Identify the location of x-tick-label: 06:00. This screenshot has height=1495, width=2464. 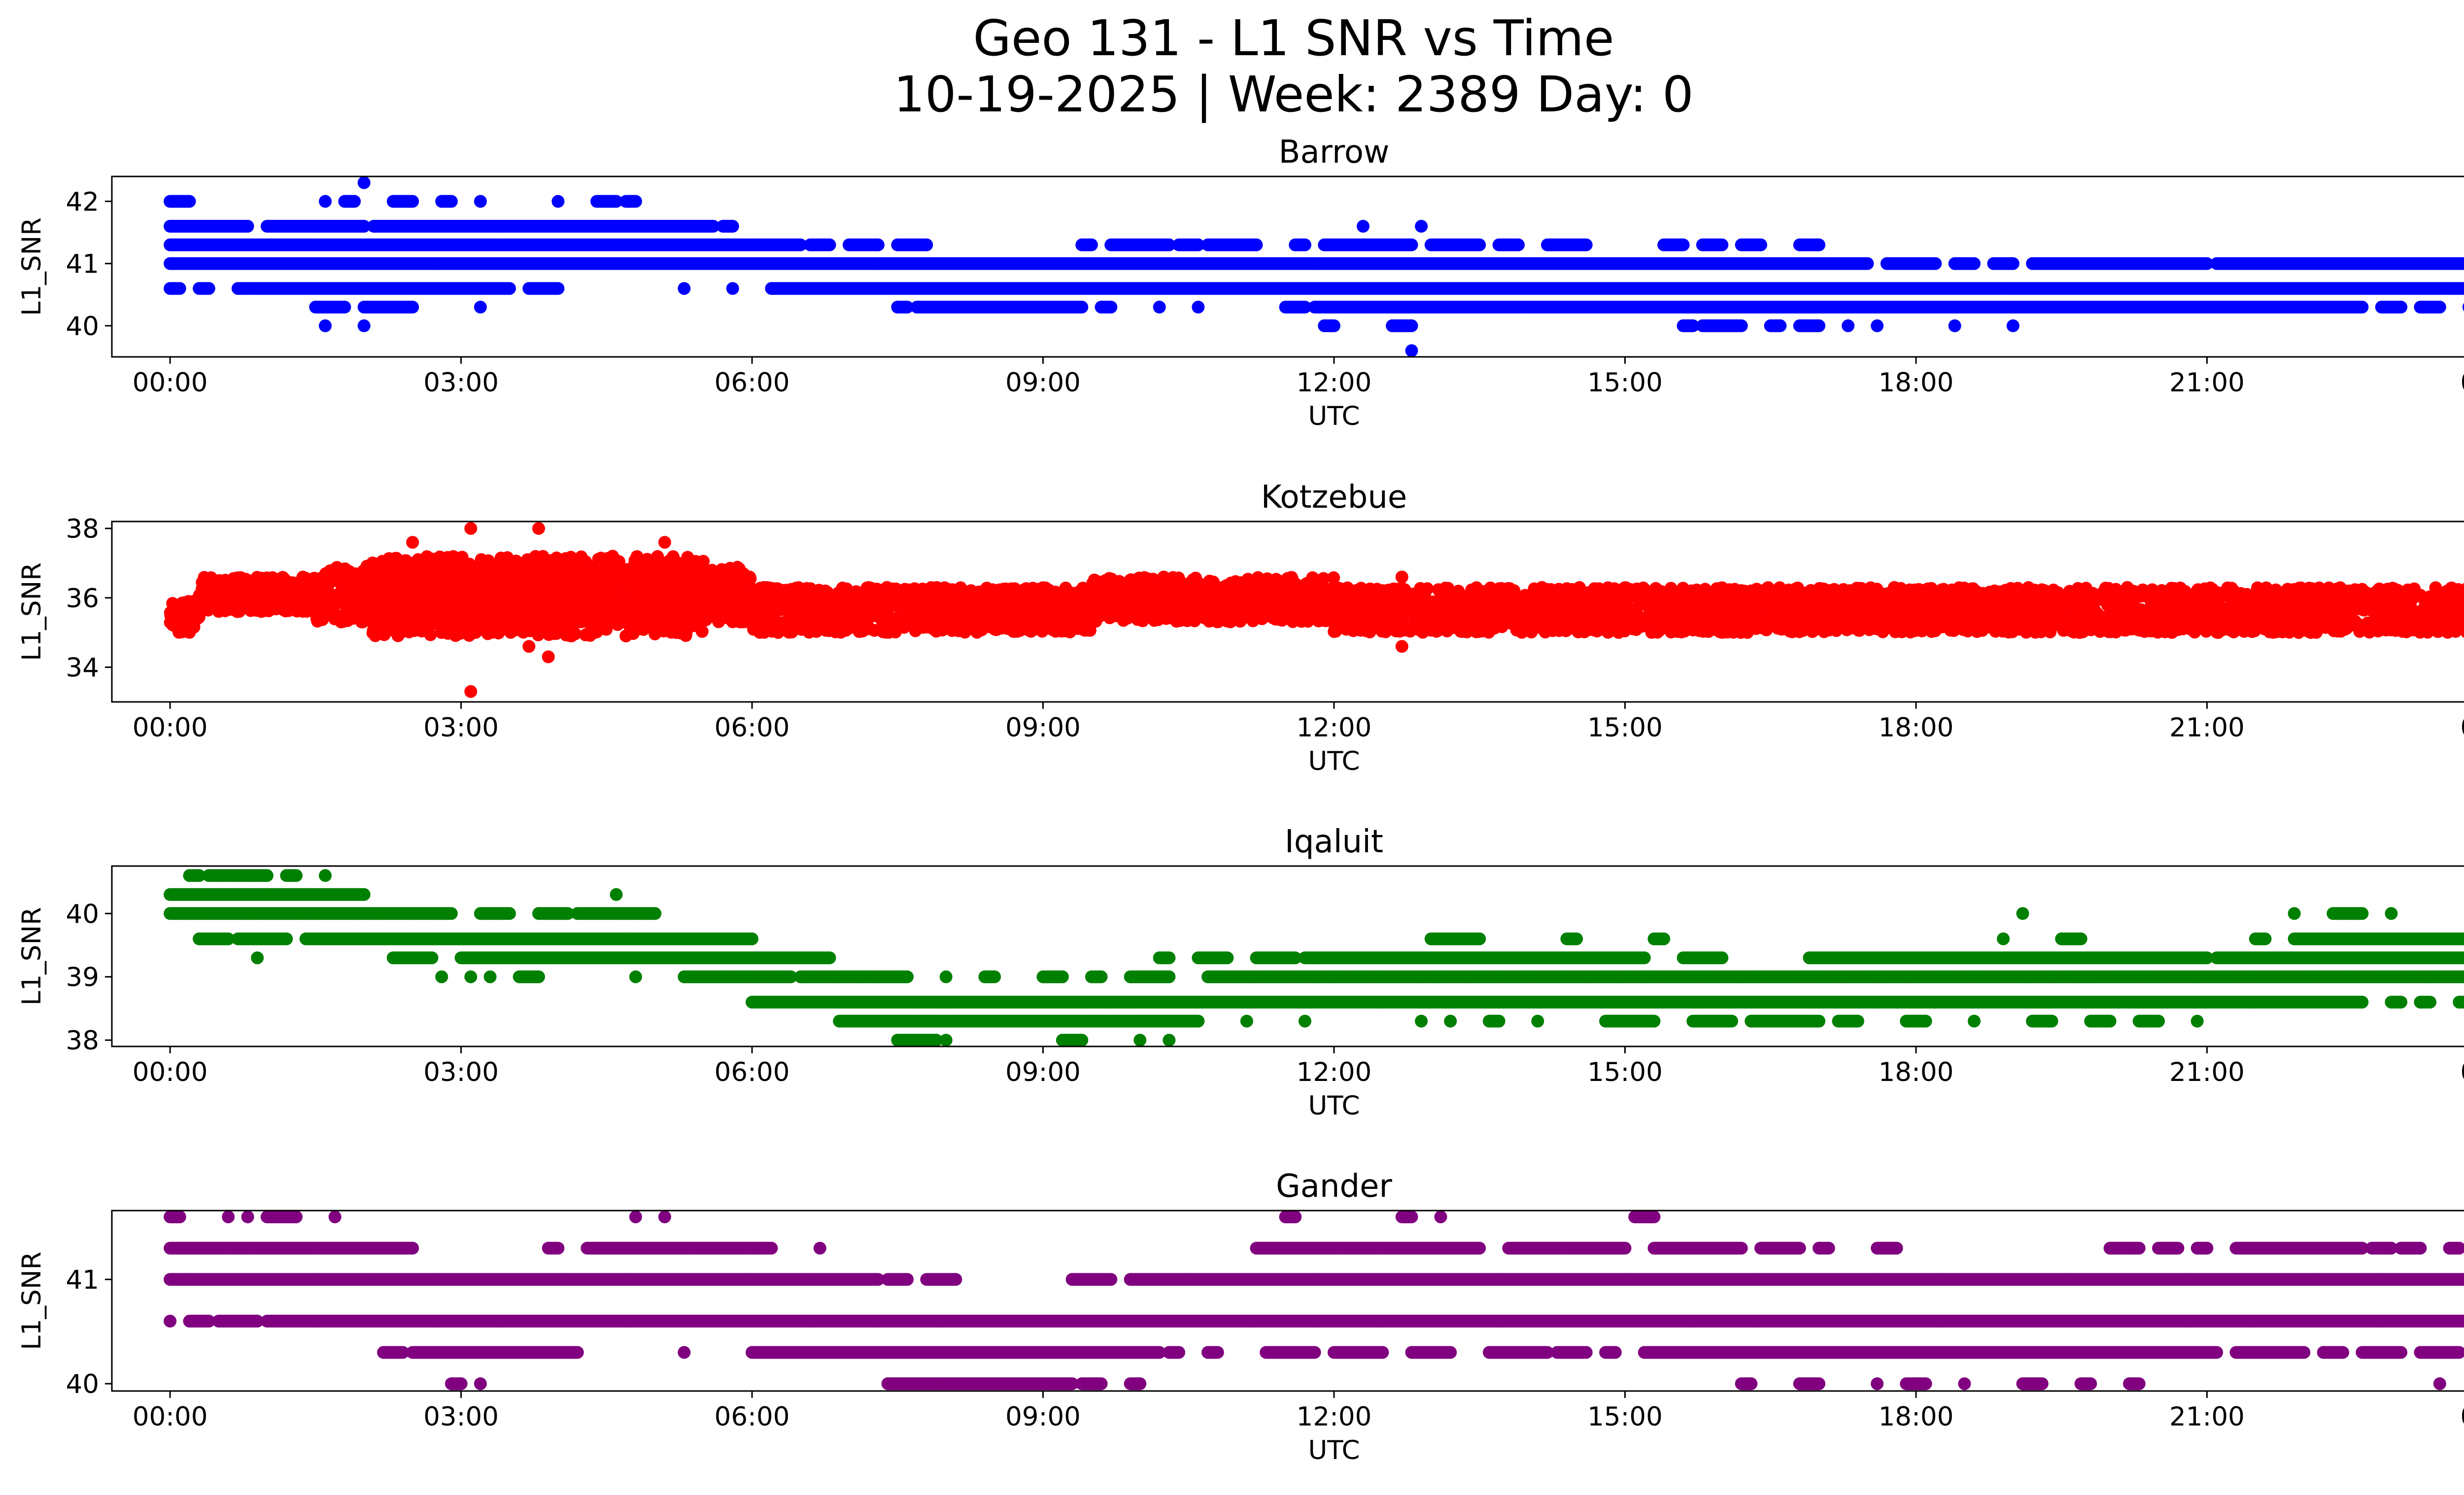
(752, 383).